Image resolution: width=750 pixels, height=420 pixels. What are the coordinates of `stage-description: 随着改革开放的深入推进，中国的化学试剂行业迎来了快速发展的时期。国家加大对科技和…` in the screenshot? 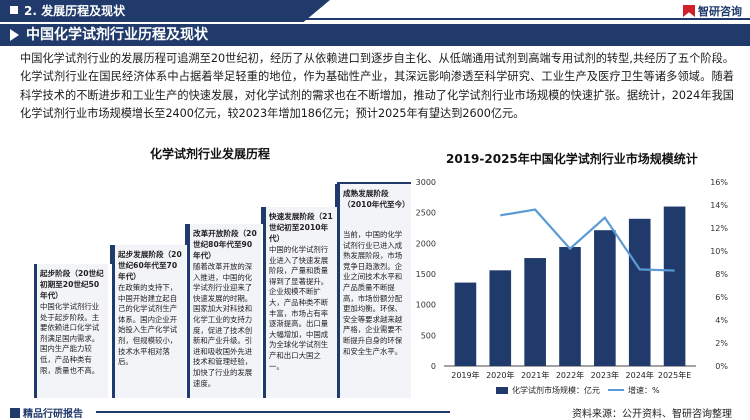 It's located at (223, 325).